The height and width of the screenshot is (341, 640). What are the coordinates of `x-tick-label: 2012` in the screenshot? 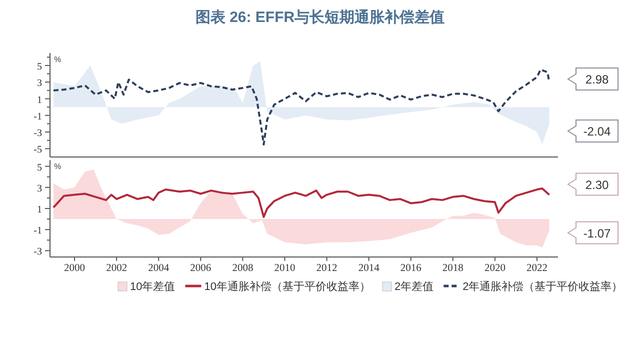 It's located at (327, 268).